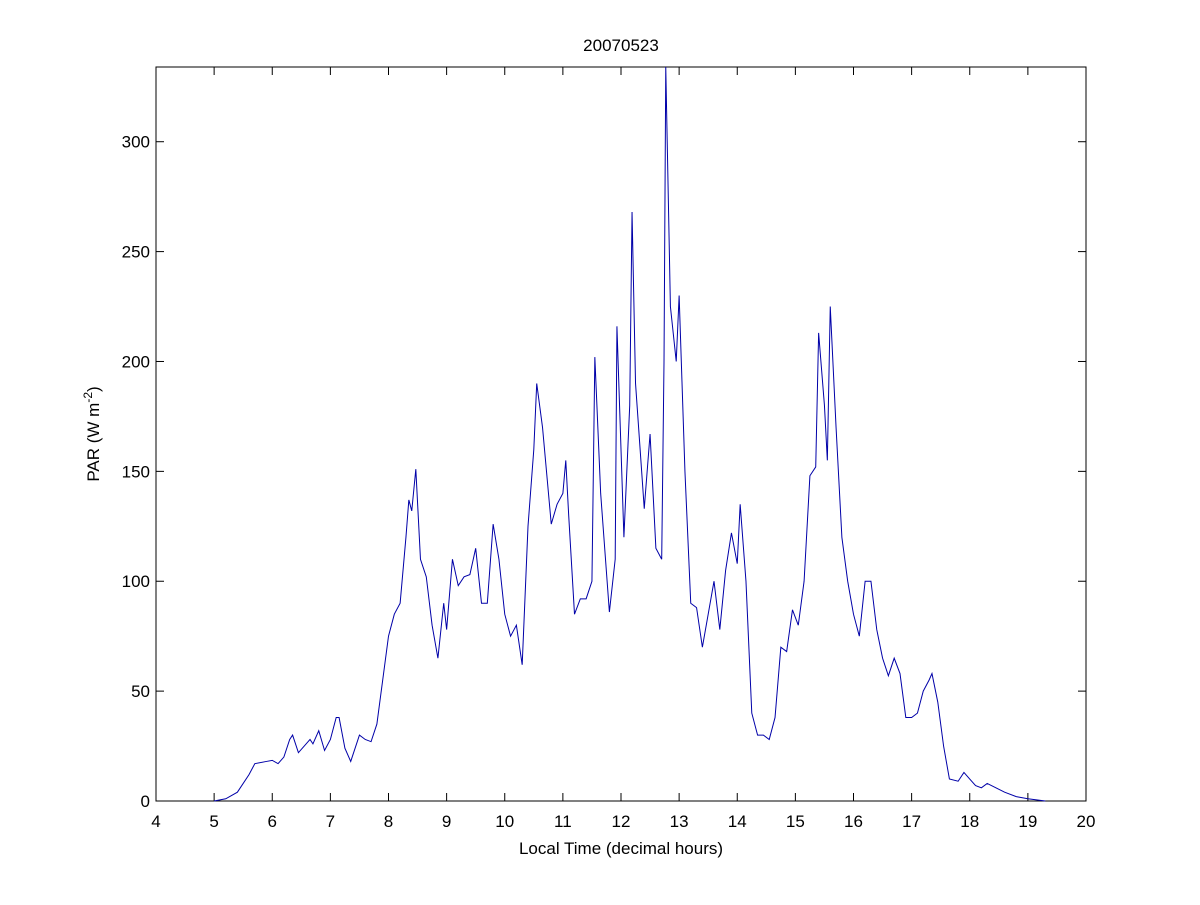  I want to click on x-tick-label: 20, so click(1086, 821).